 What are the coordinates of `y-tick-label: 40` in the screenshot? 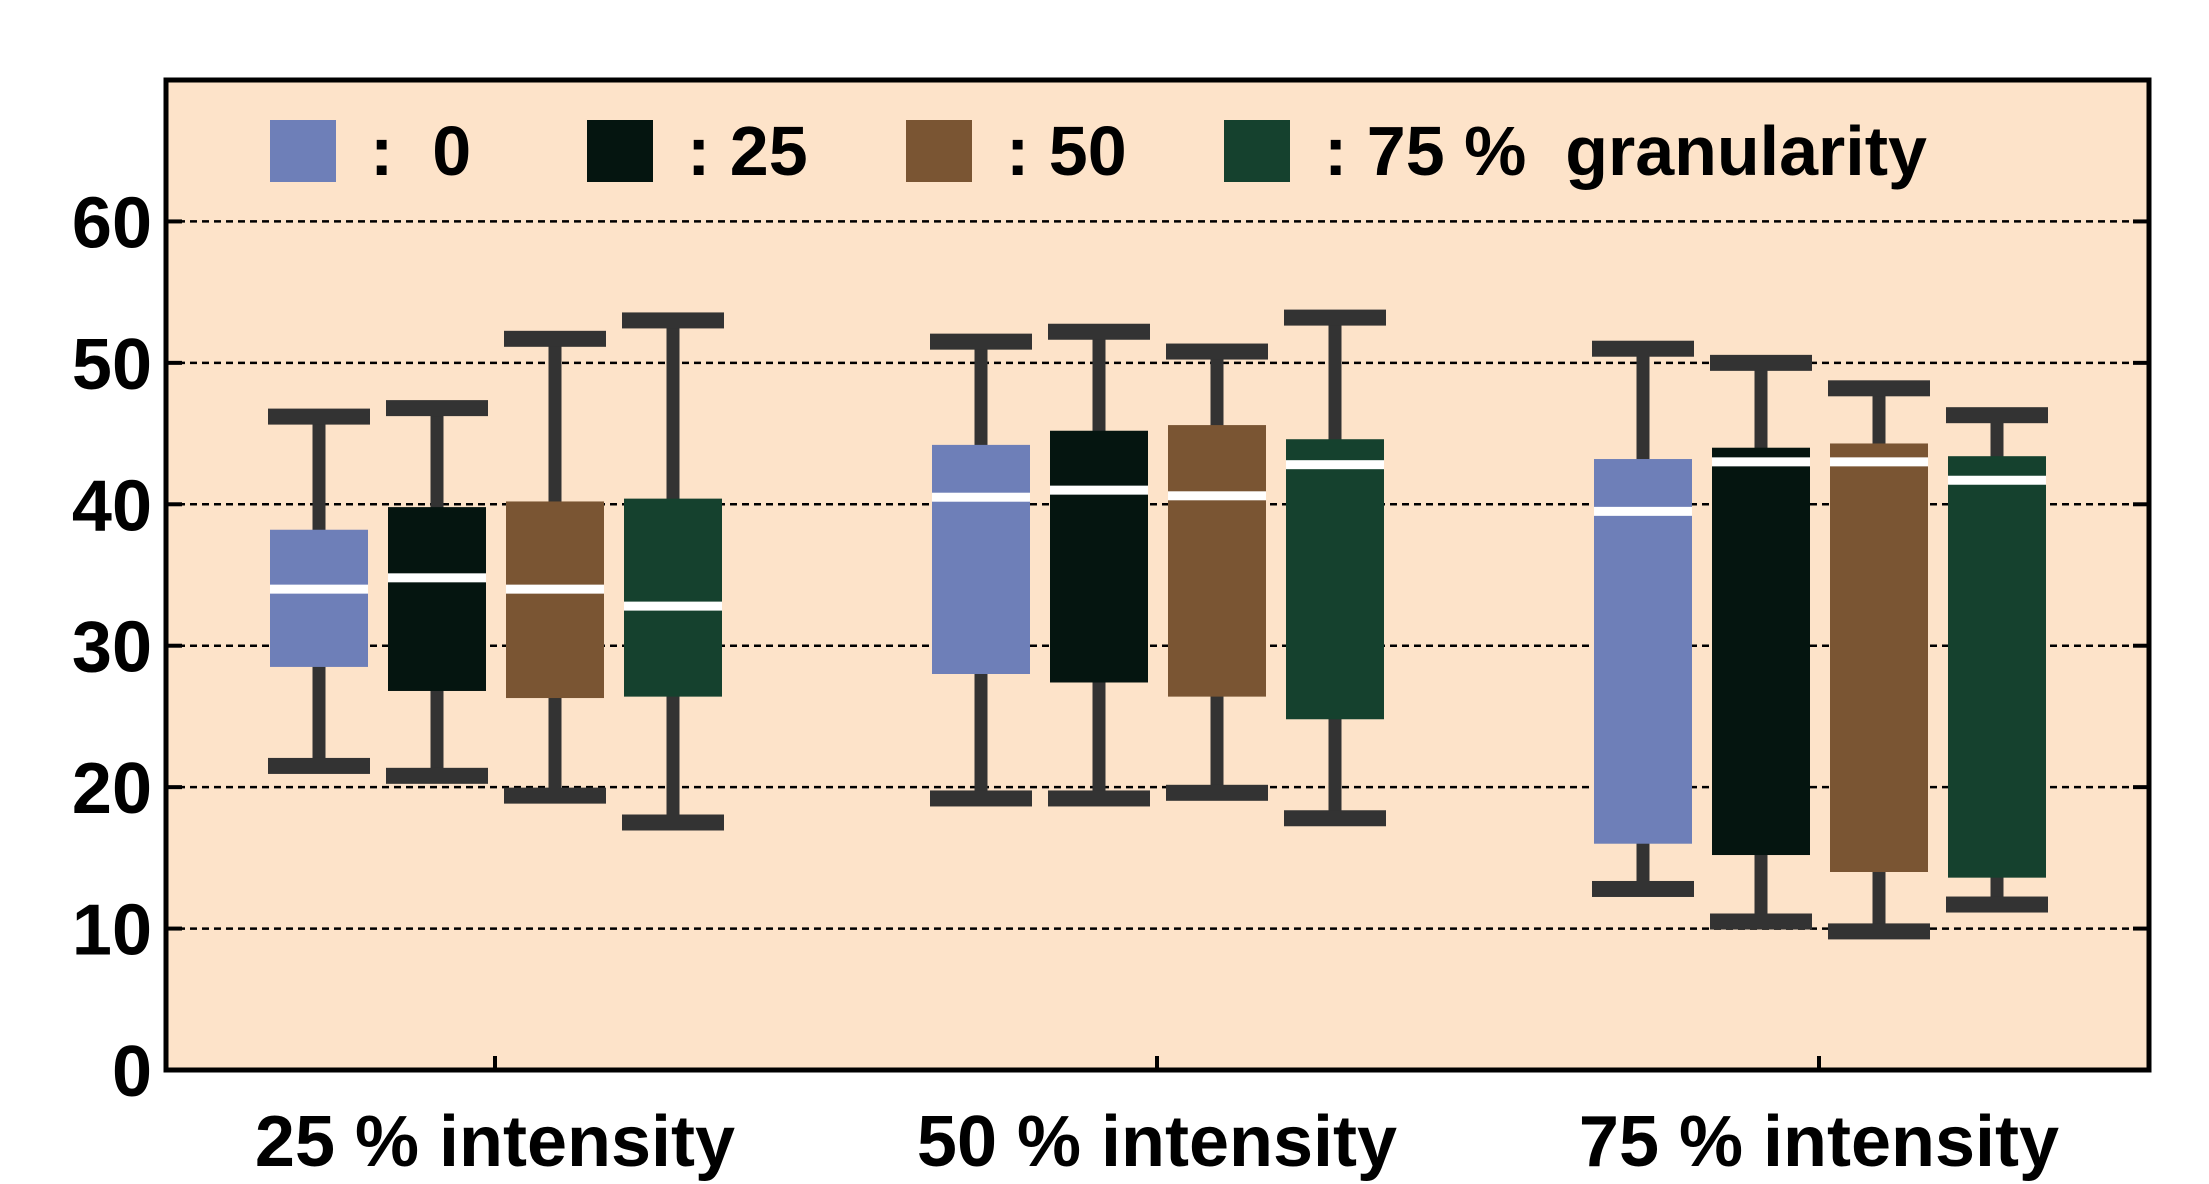 It's located at (112, 506).